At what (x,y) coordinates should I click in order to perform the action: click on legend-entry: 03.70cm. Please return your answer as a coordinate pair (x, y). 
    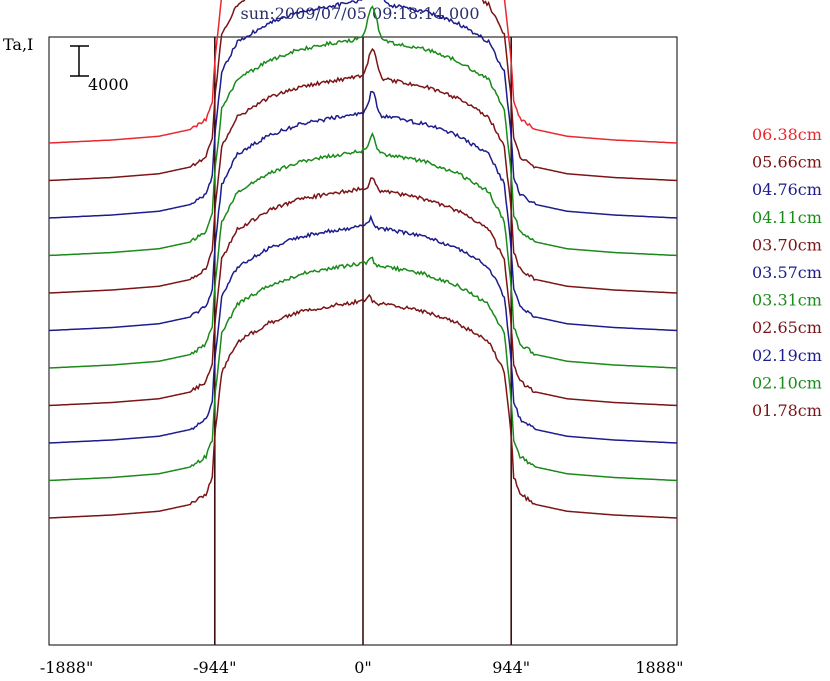
    Looking at the image, I should click on (787, 244).